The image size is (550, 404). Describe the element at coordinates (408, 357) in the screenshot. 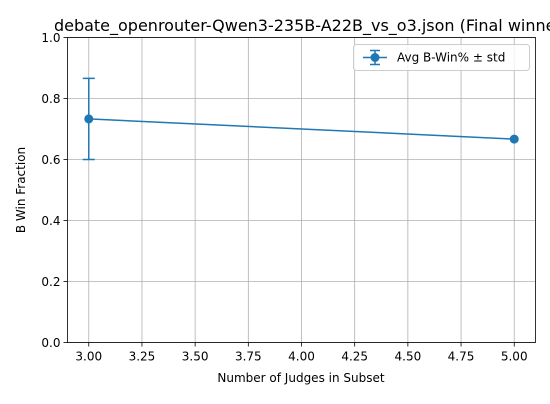

I see `x-tick-label: 4.50` at that location.